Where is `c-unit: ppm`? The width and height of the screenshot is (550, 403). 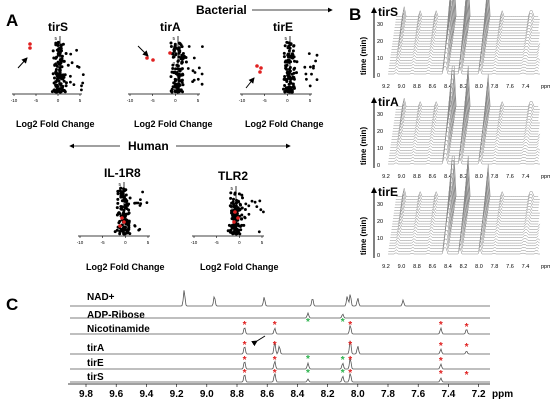
c-unit: ppm is located at coordinates (502, 394).